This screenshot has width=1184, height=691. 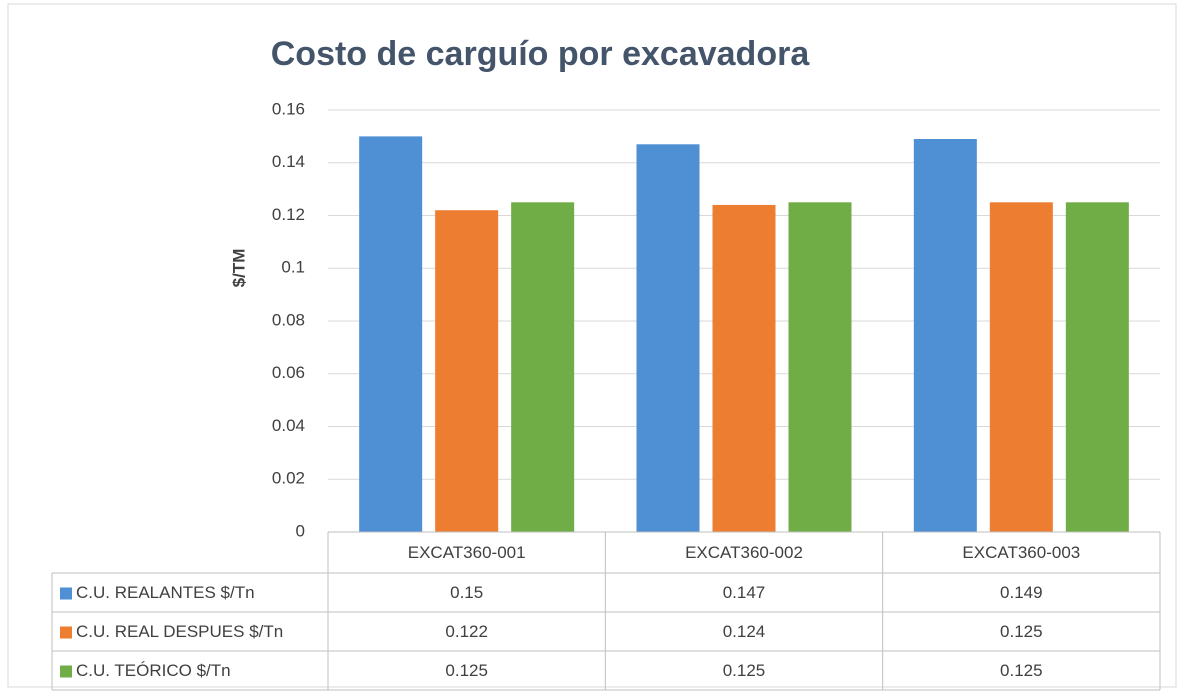 What do you see at coordinates (466, 631) in the screenshot?
I see `table-value: 0.122` at bounding box center [466, 631].